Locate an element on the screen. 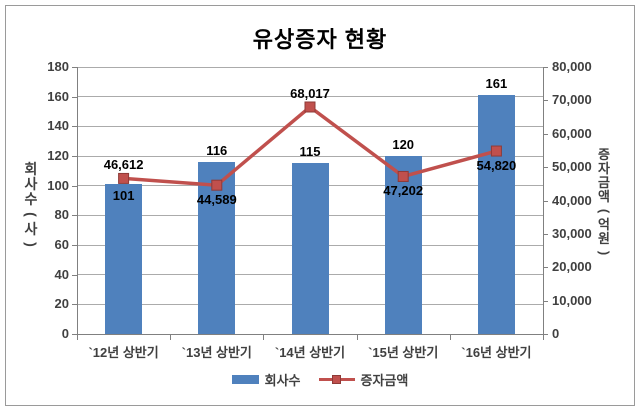 The height and width of the screenshot is (411, 640). y-left-tick-label: 120 is located at coordinates (58, 155).